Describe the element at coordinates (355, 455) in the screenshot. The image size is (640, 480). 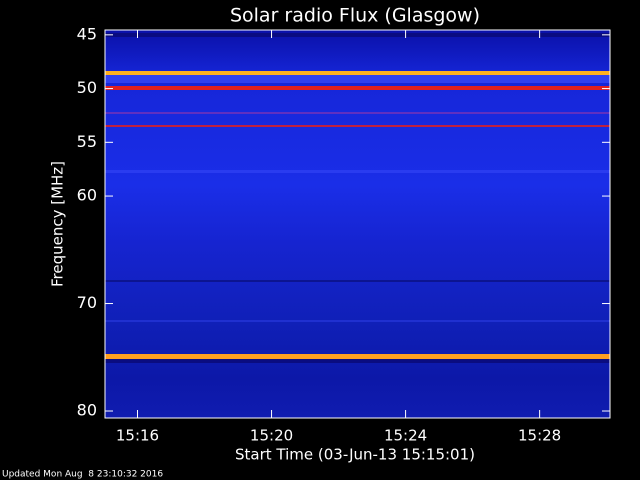
I see `x-axis-label: Start Time (03-Jun-13 15:15:01)` at that location.